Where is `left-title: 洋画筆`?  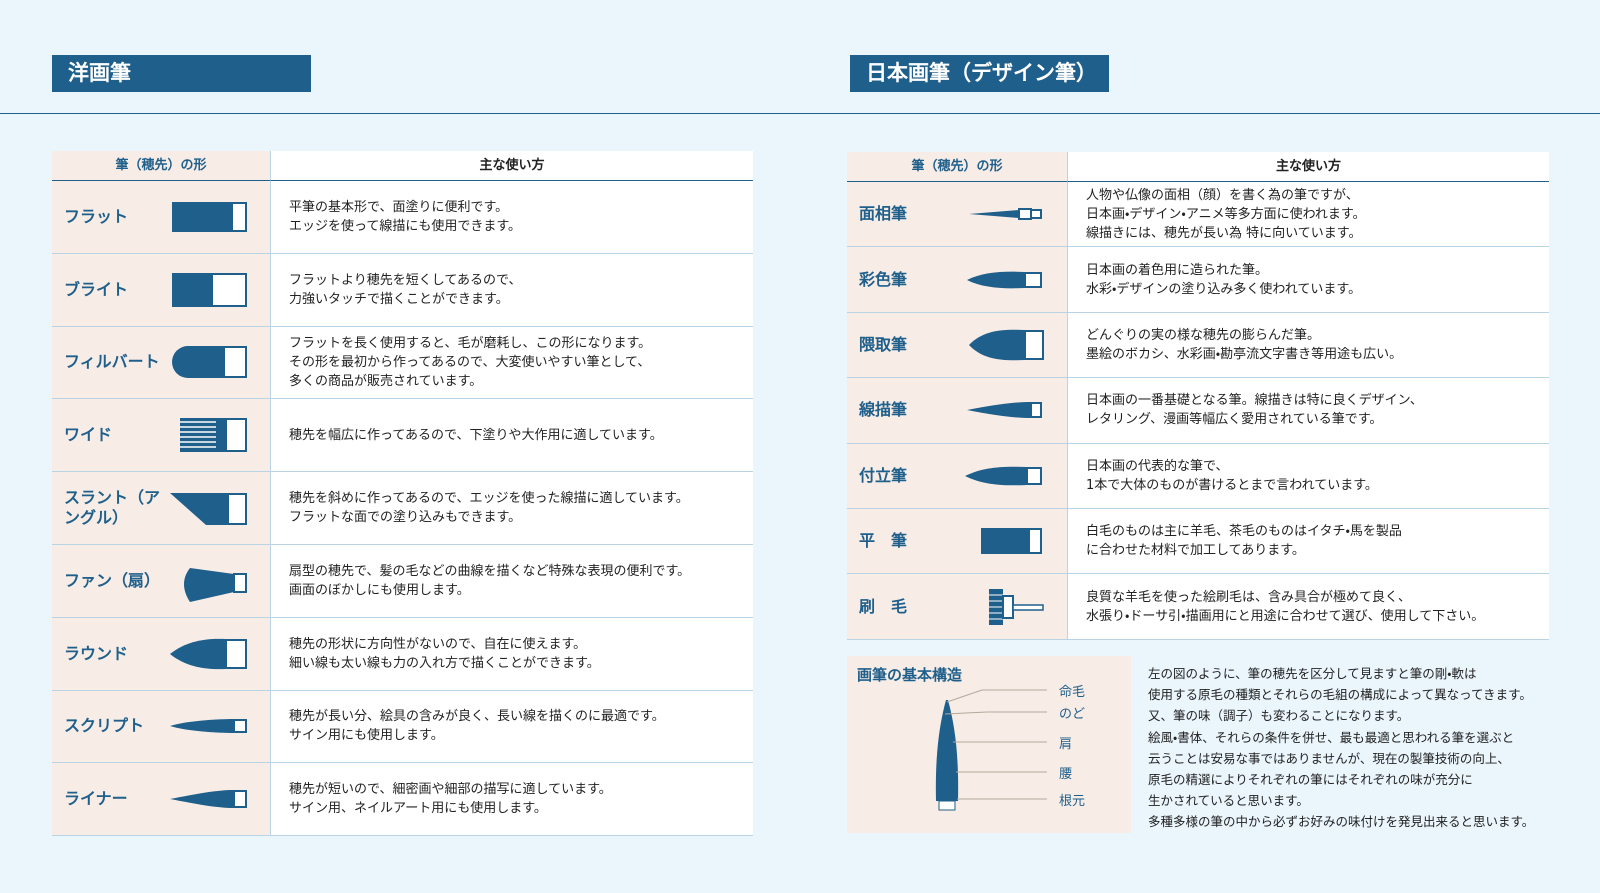 left-title: 洋画筆 is located at coordinates (181, 73).